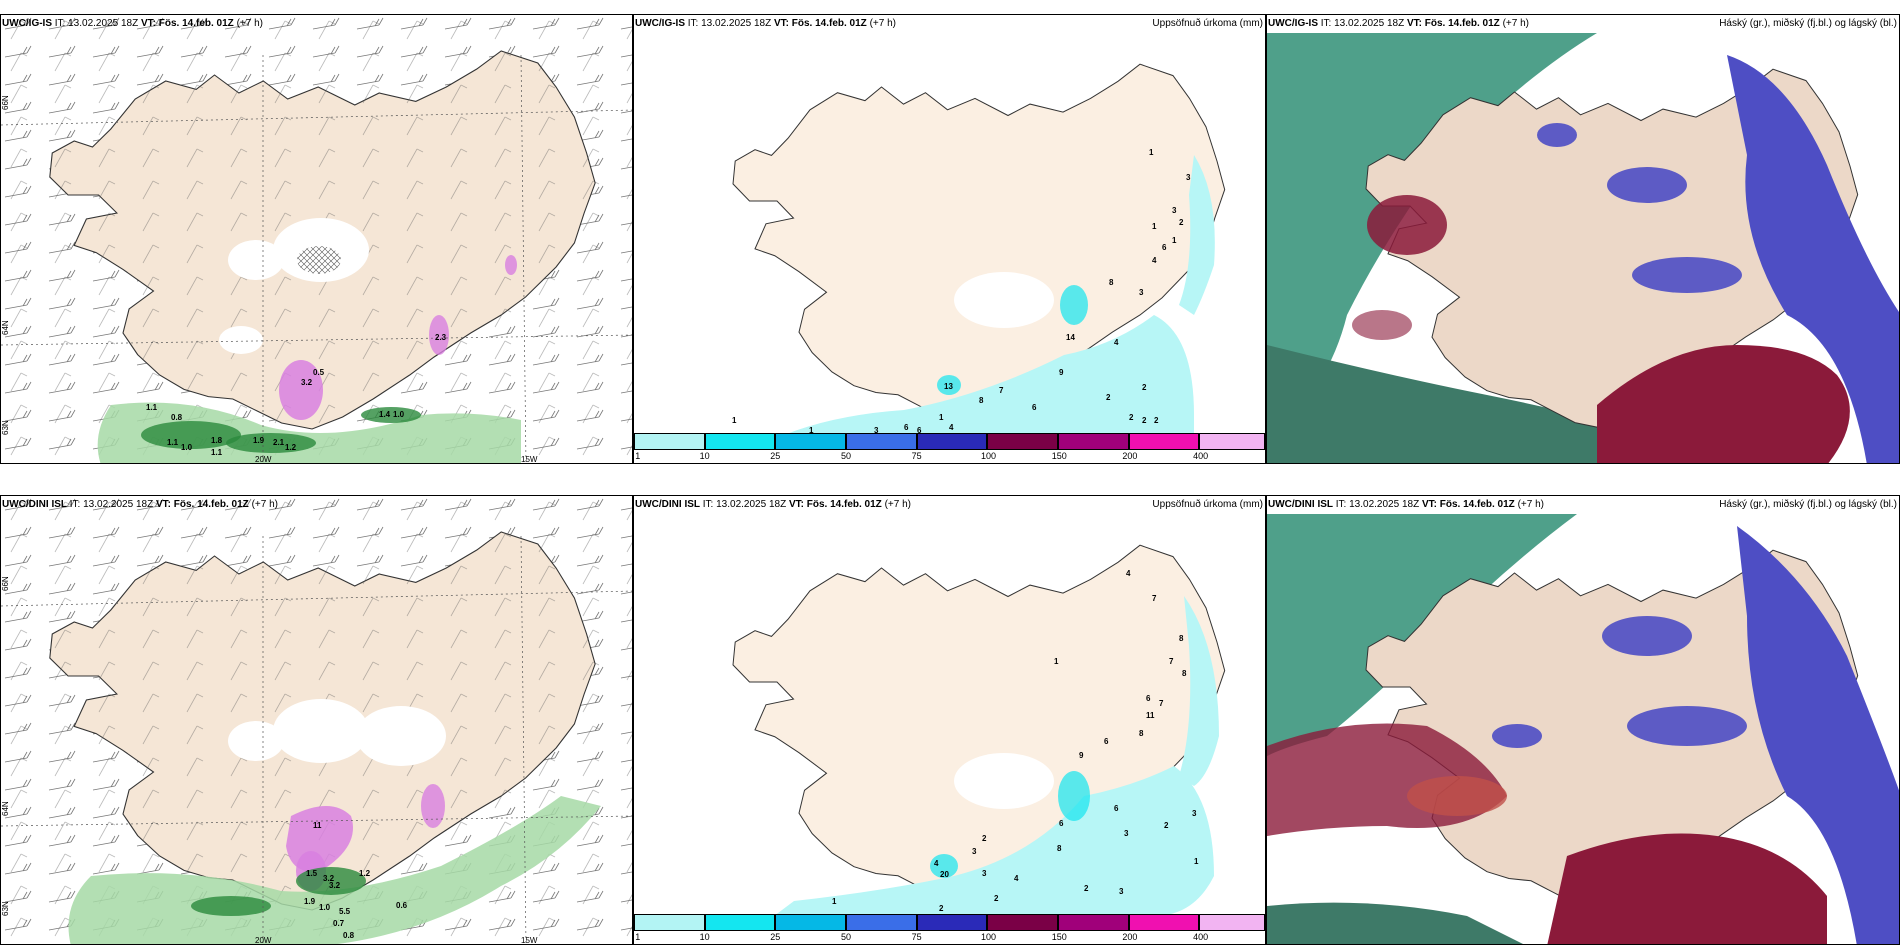 Image resolution: width=1900 pixels, height=950 pixels. What do you see at coordinates (638, 937) in the screenshot?
I see `colorbar-tick: 1` at bounding box center [638, 937].